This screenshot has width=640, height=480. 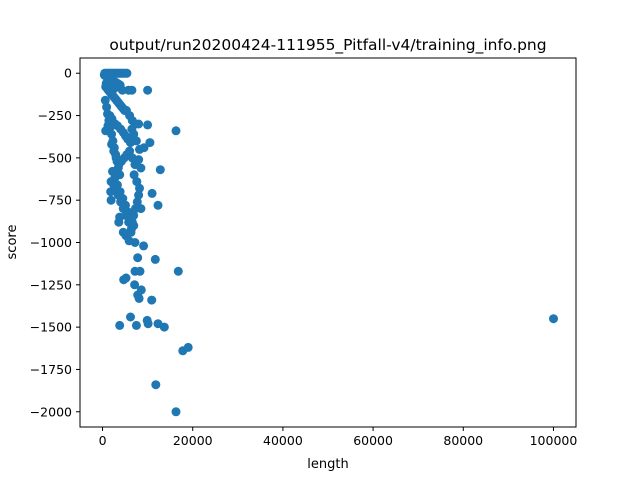 I want to click on y-tick-label: −1000, so click(x=51, y=242).